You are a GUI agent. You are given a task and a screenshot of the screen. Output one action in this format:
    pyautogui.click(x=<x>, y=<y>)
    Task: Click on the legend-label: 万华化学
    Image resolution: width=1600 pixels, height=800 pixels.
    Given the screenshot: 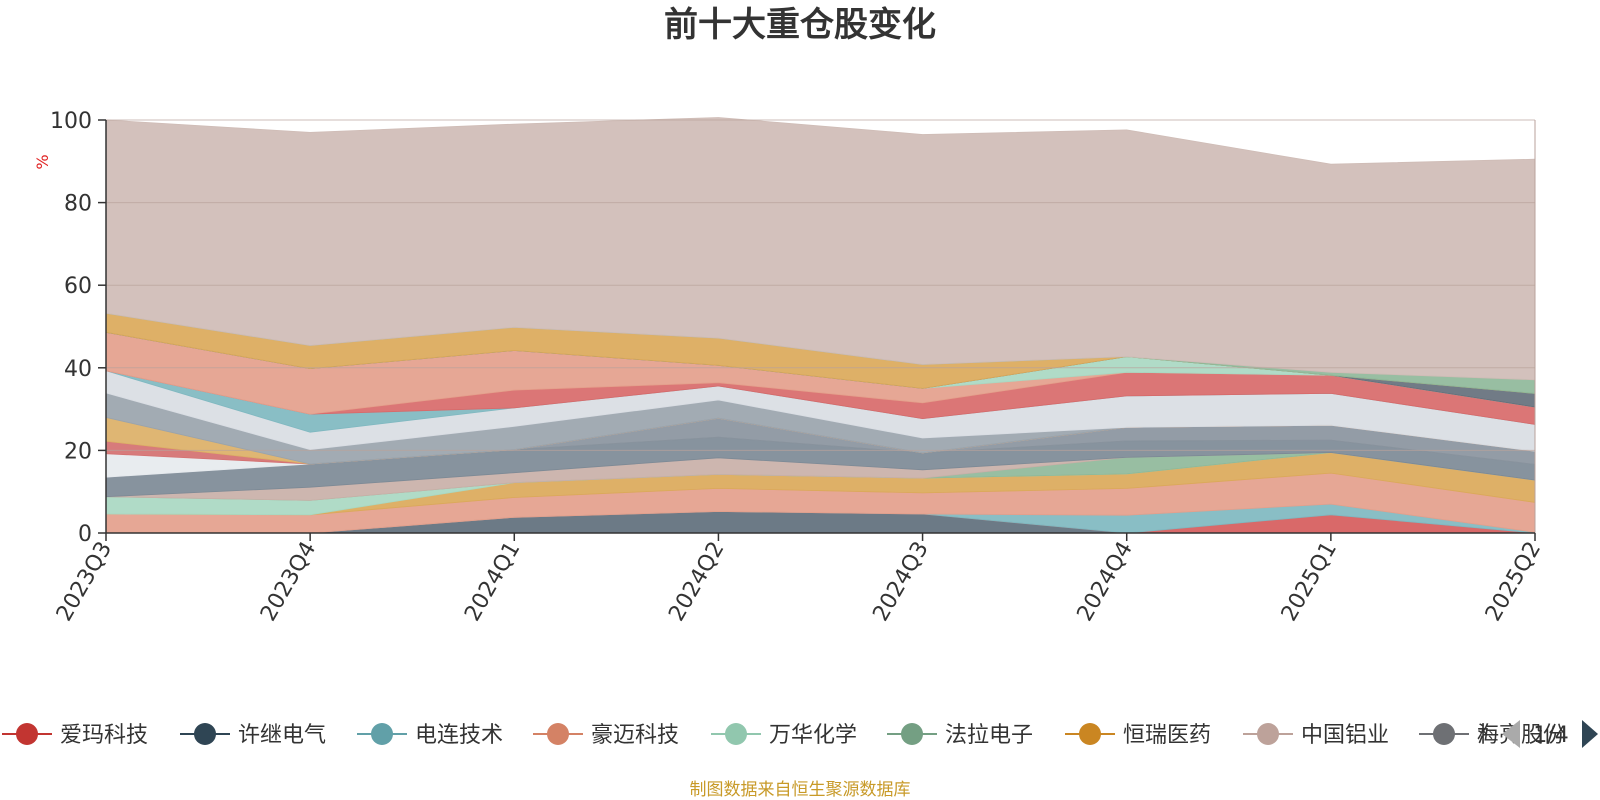 What is the action you would take?
    pyautogui.click(x=813, y=735)
    